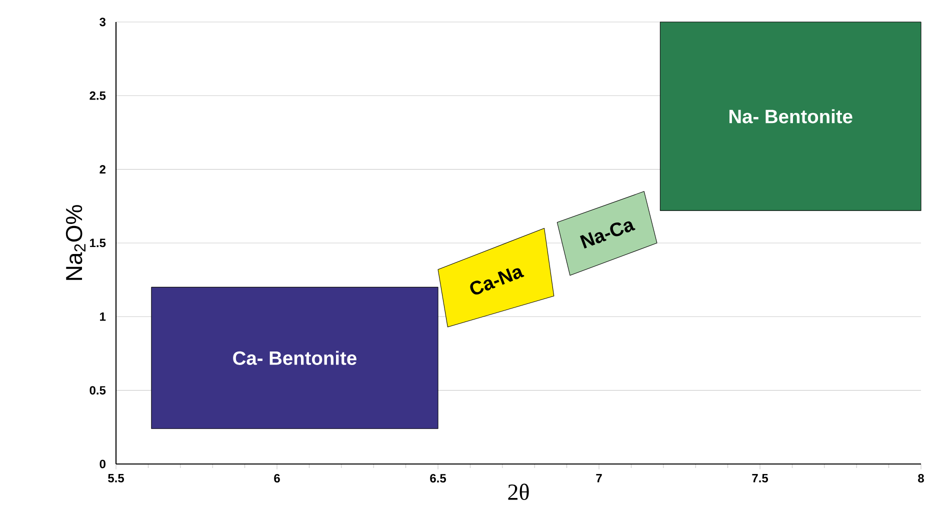 This screenshot has width=929, height=530. I want to click on y-tick-label: 1, so click(103, 316).